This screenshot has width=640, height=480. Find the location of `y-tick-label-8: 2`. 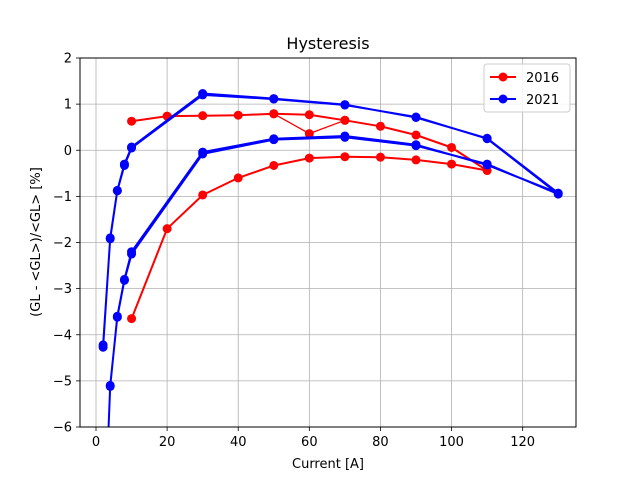

y-tick-label-8: 2 is located at coordinates (68, 59).